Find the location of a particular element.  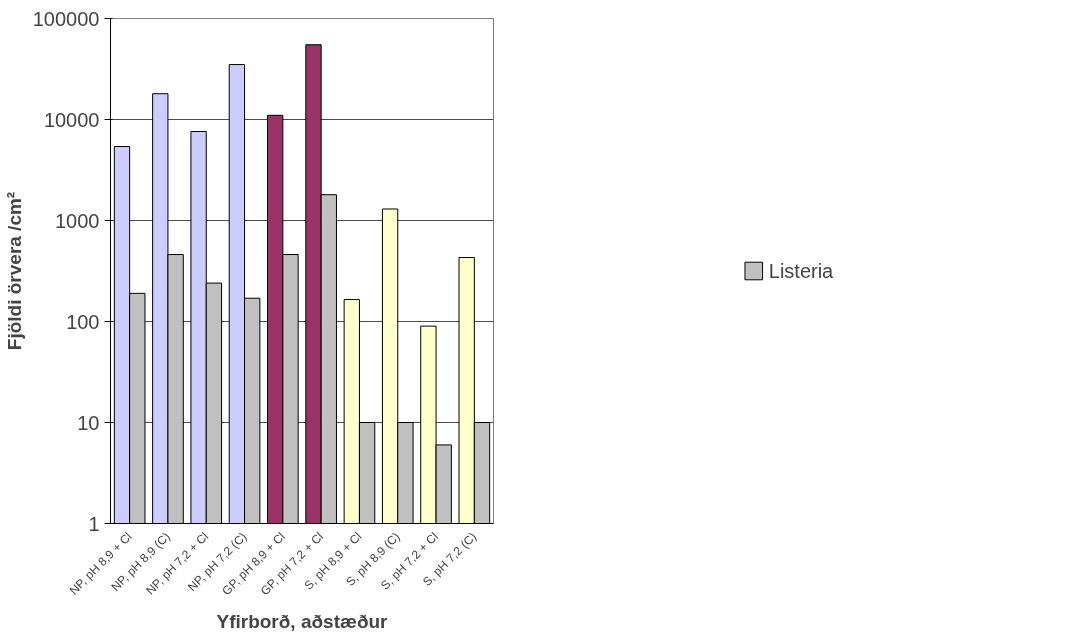

y-tick-label: 1 is located at coordinates (94, 523).